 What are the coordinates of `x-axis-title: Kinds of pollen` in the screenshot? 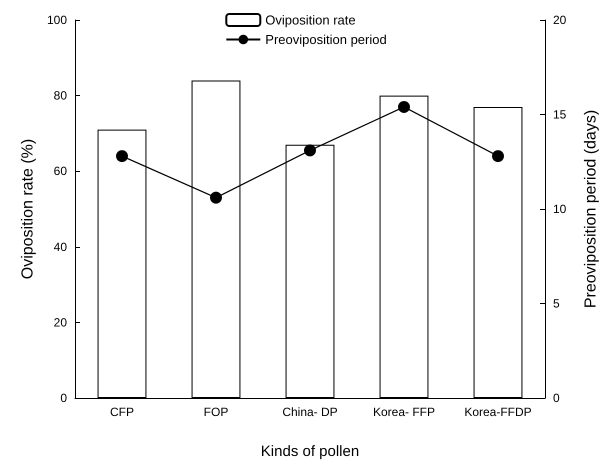 It's located at (310, 451).